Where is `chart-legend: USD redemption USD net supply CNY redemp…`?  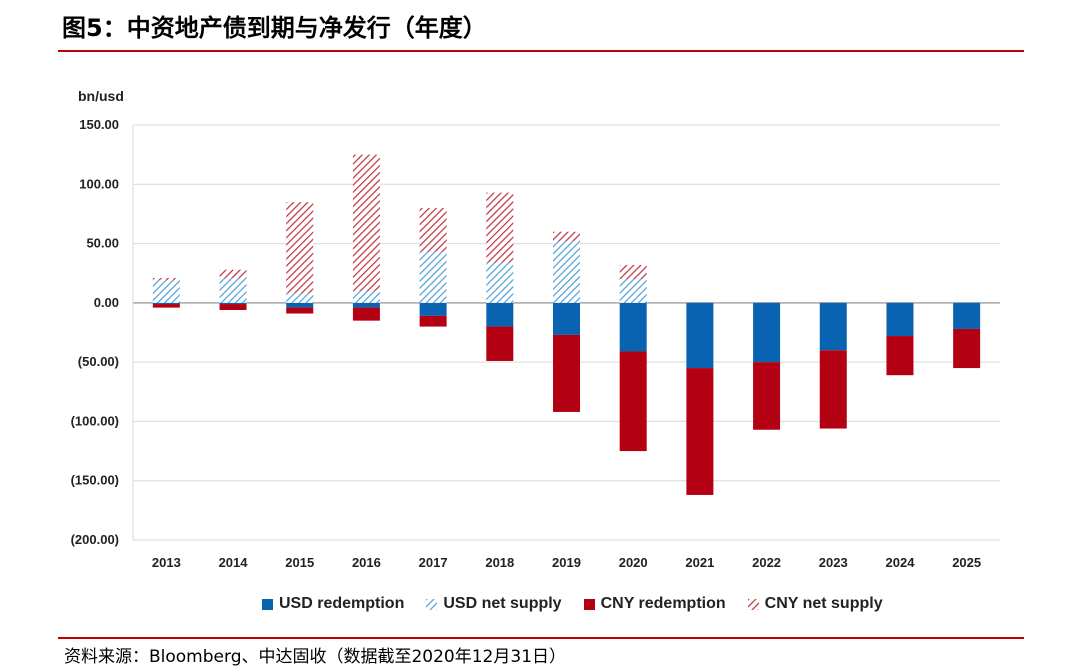
chart-legend: USD redemption USD net supply CNY redemp… is located at coordinates (572, 604).